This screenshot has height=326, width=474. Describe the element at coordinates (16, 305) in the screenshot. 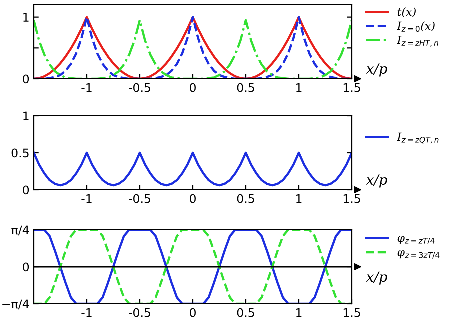

I see `y-tick-label: −π/4` at that location.